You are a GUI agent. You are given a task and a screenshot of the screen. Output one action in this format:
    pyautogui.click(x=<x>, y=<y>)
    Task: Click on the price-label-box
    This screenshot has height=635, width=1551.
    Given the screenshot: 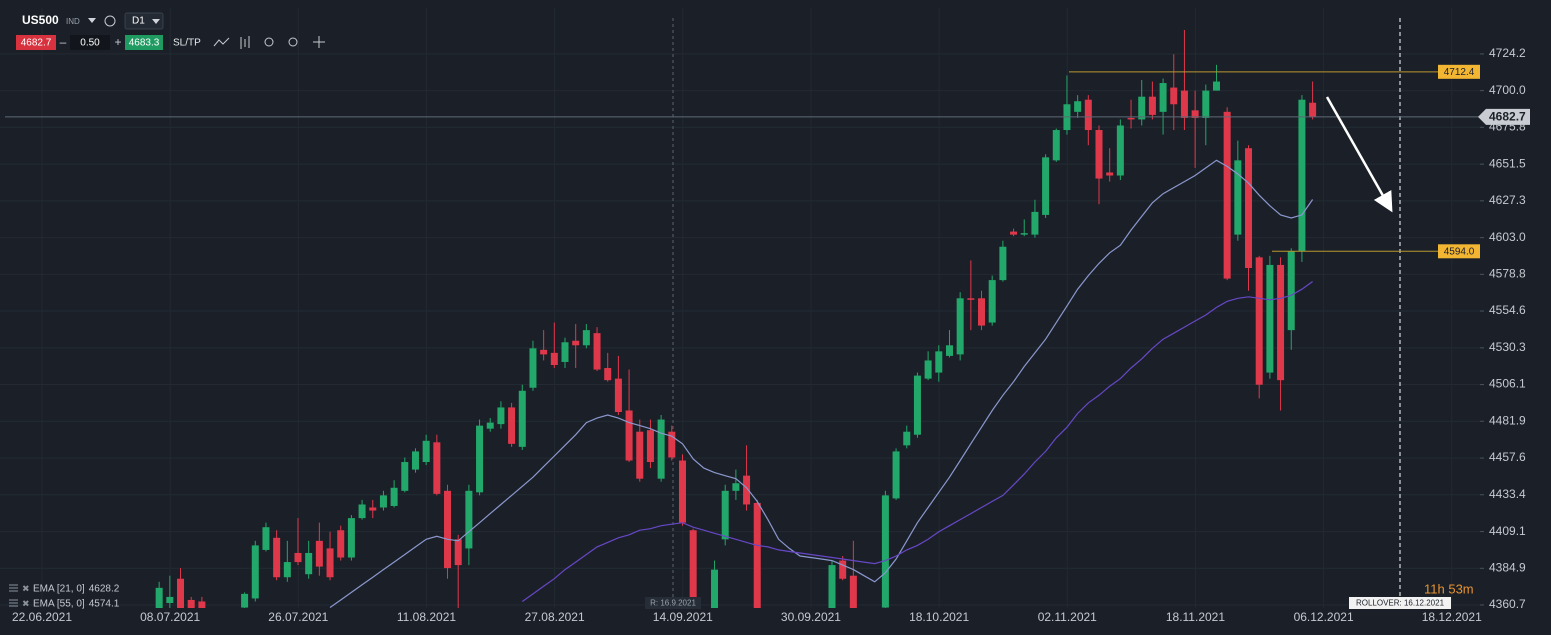 What is the action you would take?
    pyautogui.click(x=1504, y=116)
    